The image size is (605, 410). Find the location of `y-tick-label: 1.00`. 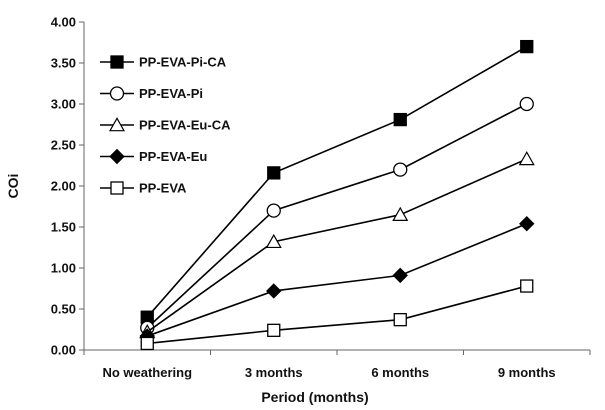

y-tick-label: 1.00 is located at coordinates (63, 268).